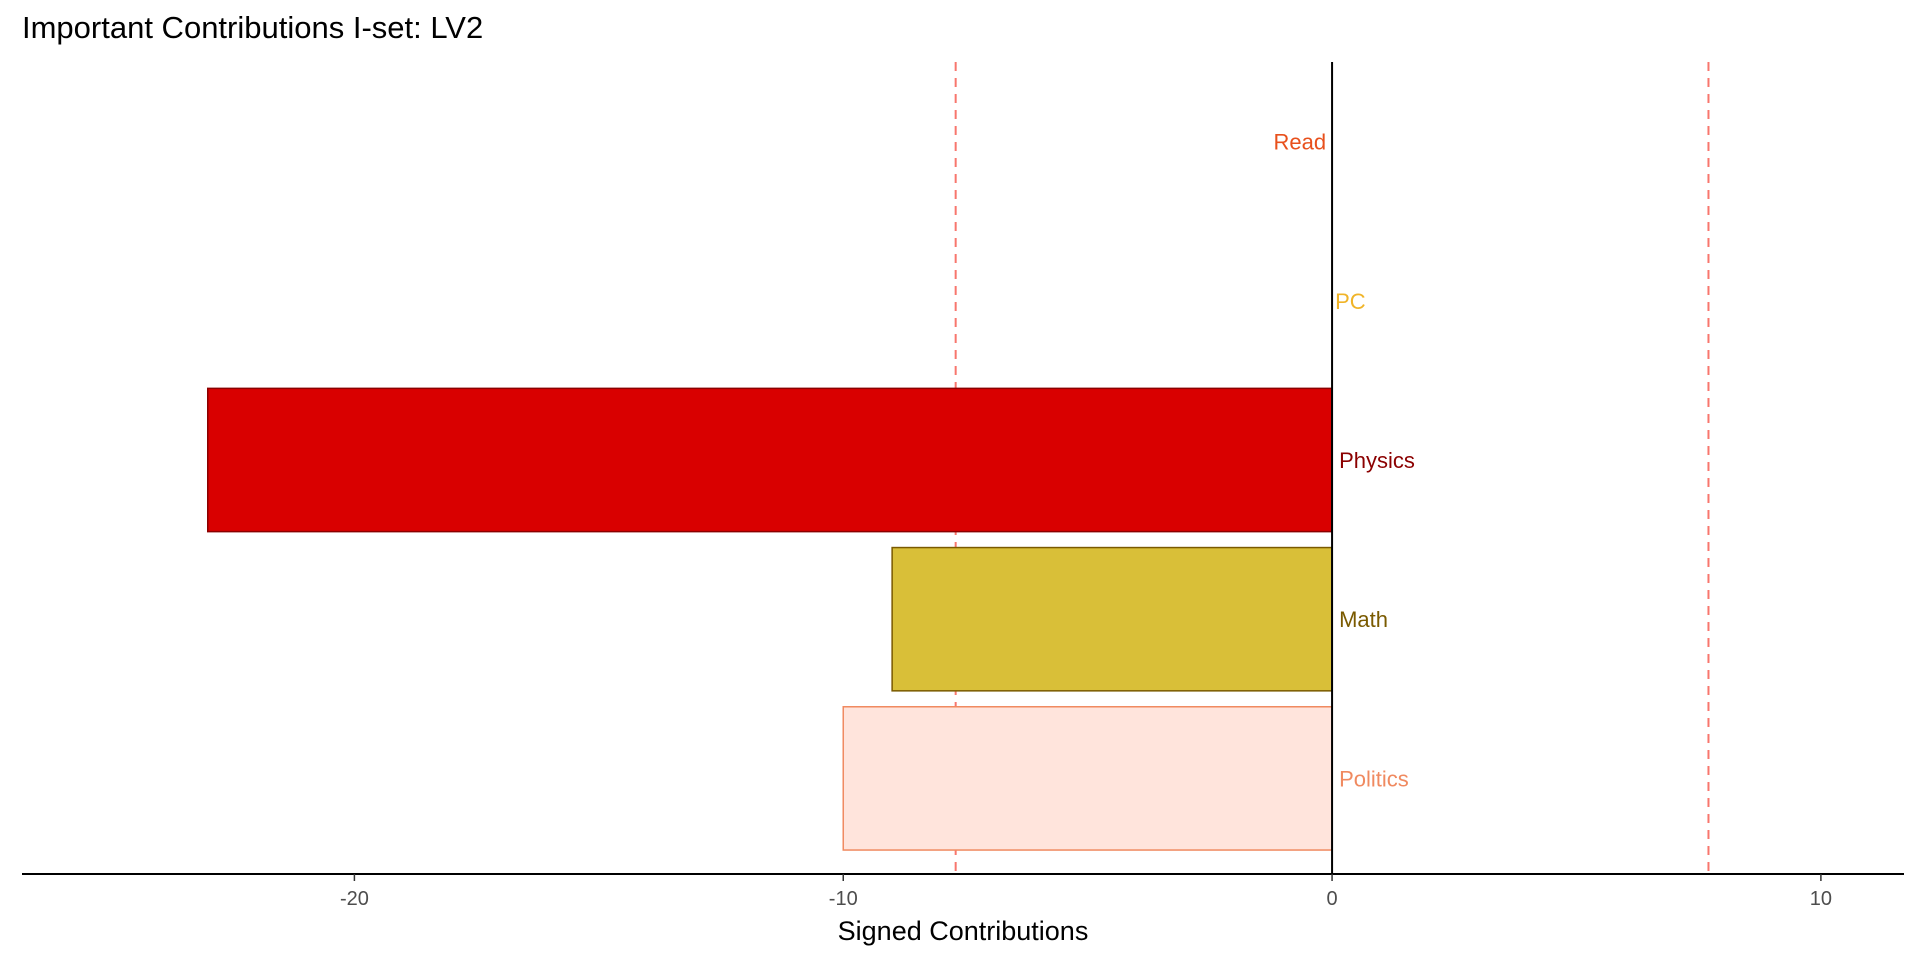  I want to click on x-axis-title: Signed Contributions, so click(963, 931).